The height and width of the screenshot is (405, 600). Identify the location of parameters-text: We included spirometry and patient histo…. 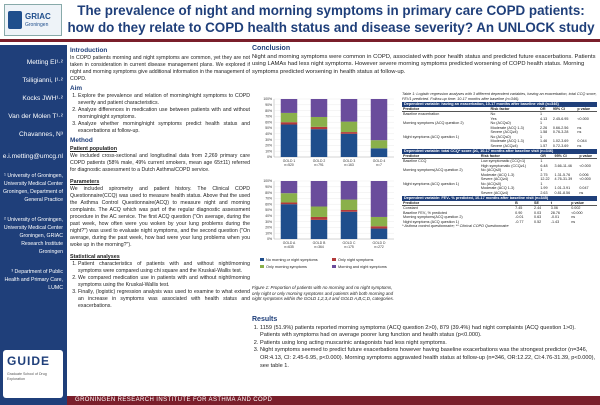
(160, 217).